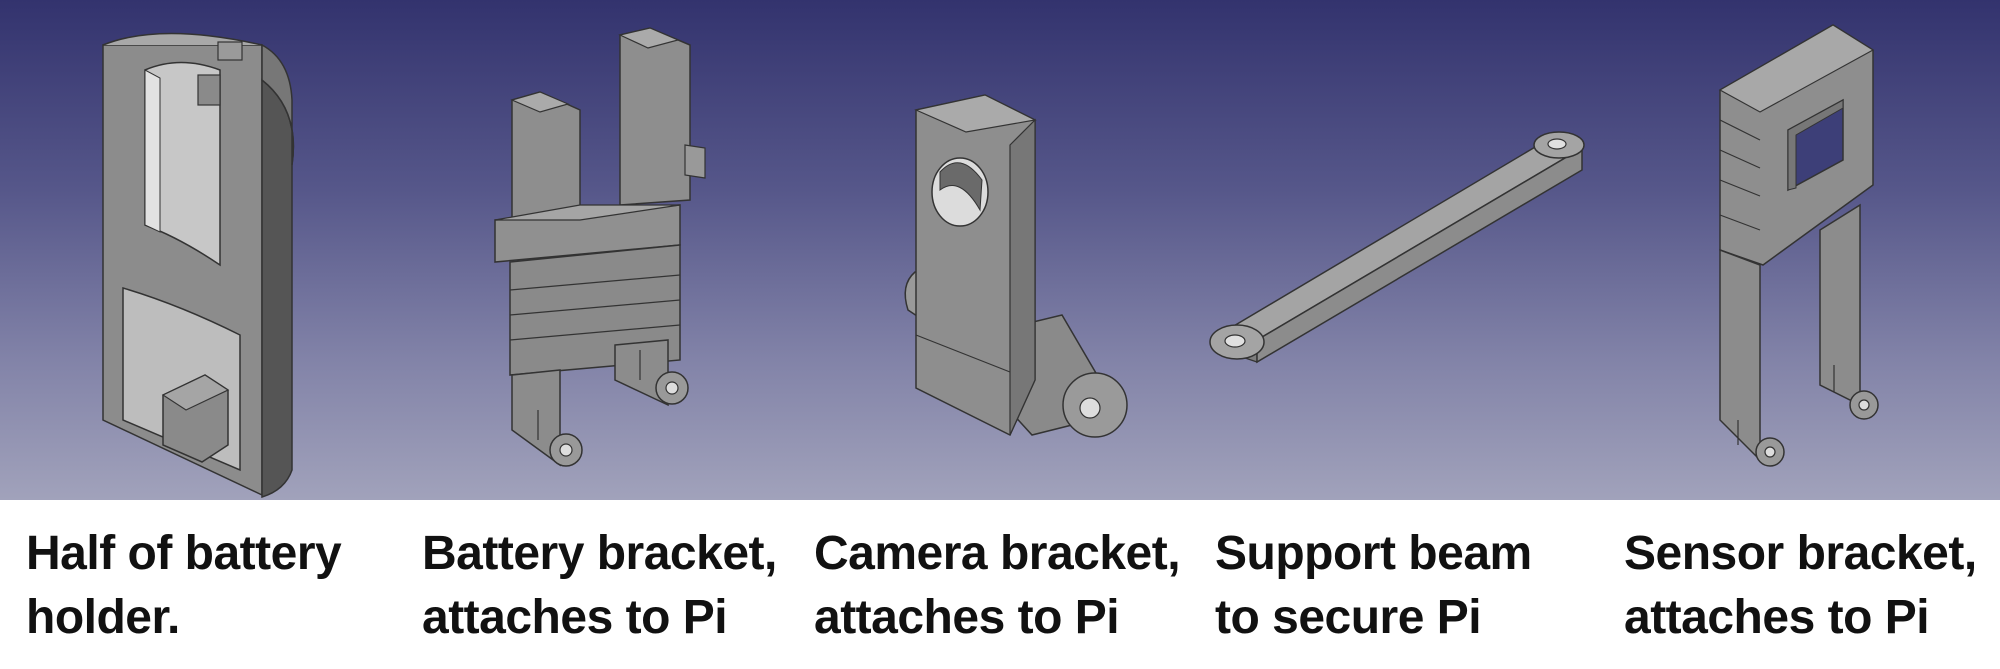 This screenshot has height=669, width=2000. I want to click on caption-line: Support beam, so click(1373, 553).